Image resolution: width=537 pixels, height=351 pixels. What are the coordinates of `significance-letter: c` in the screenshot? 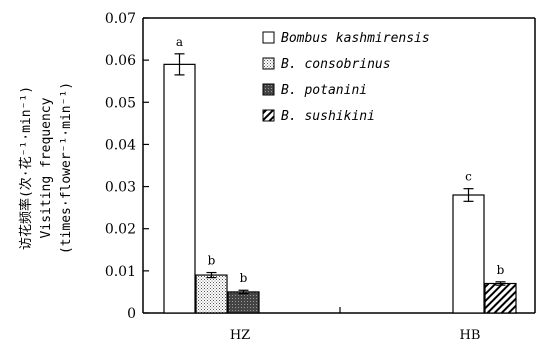 It's located at (468, 177).